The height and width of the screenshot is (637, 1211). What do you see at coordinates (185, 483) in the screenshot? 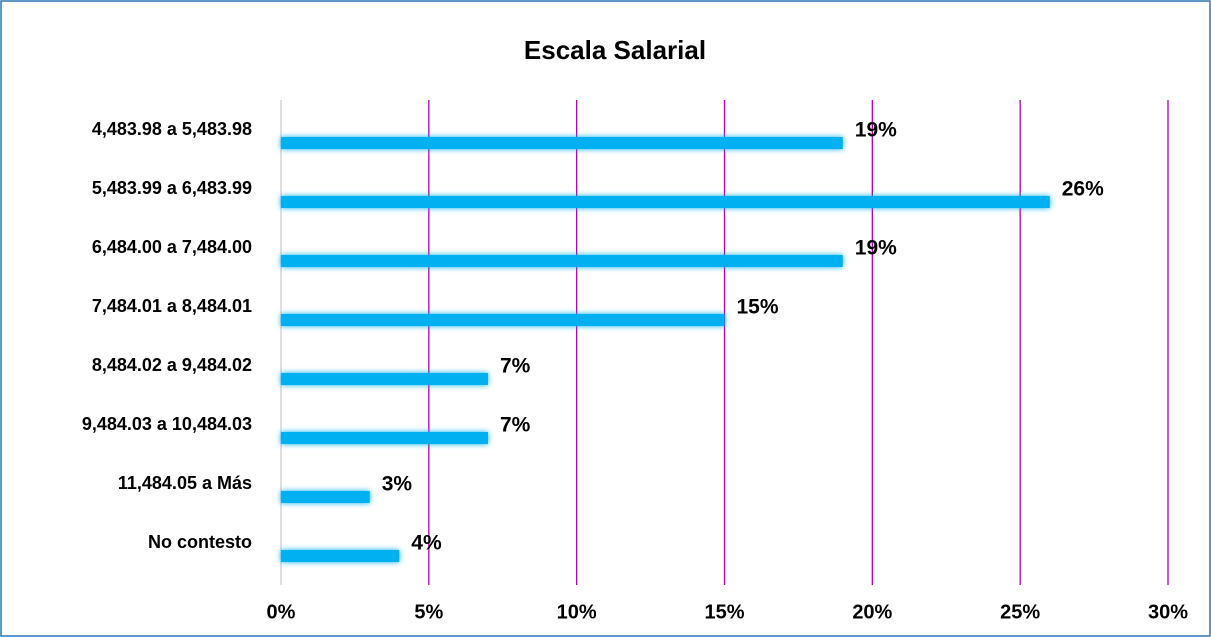
I see `y-tick-label: 11,484.05 a Más` at bounding box center [185, 483].